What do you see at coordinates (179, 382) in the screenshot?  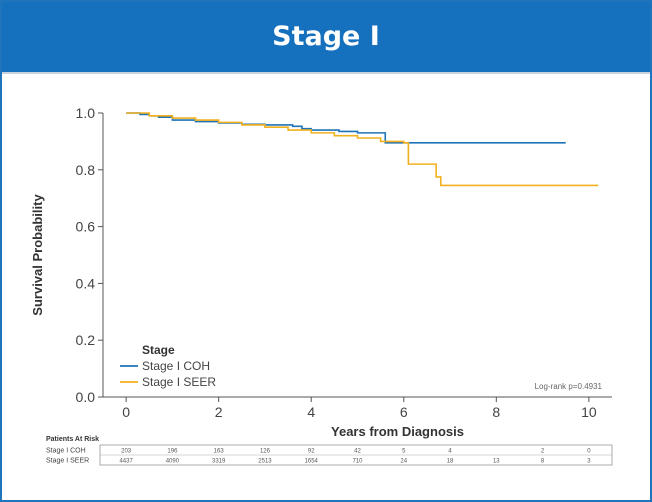 I see `legend-entry: Stage I SEER` at bounding box center [179, 382].